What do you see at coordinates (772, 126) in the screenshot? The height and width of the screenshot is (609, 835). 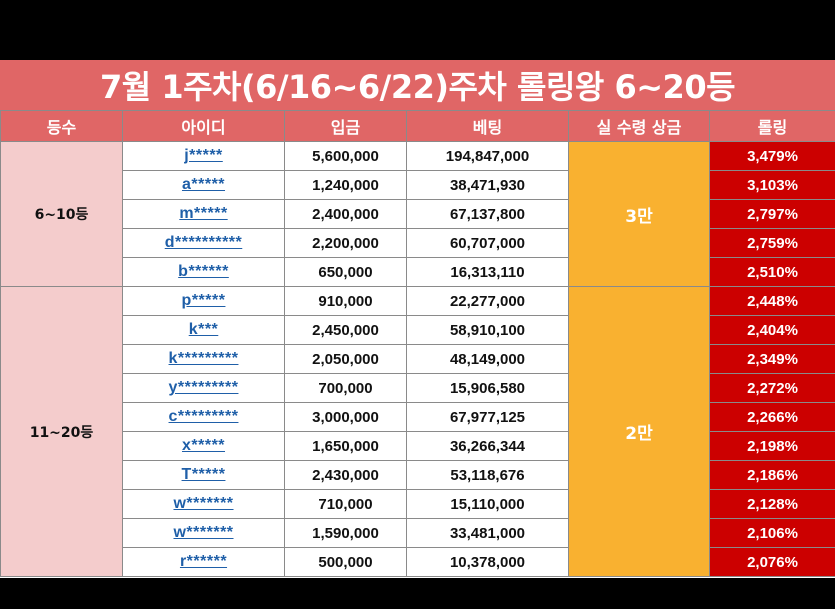 I see `header-rolling: 롤링` at bounding box center [772, 126].